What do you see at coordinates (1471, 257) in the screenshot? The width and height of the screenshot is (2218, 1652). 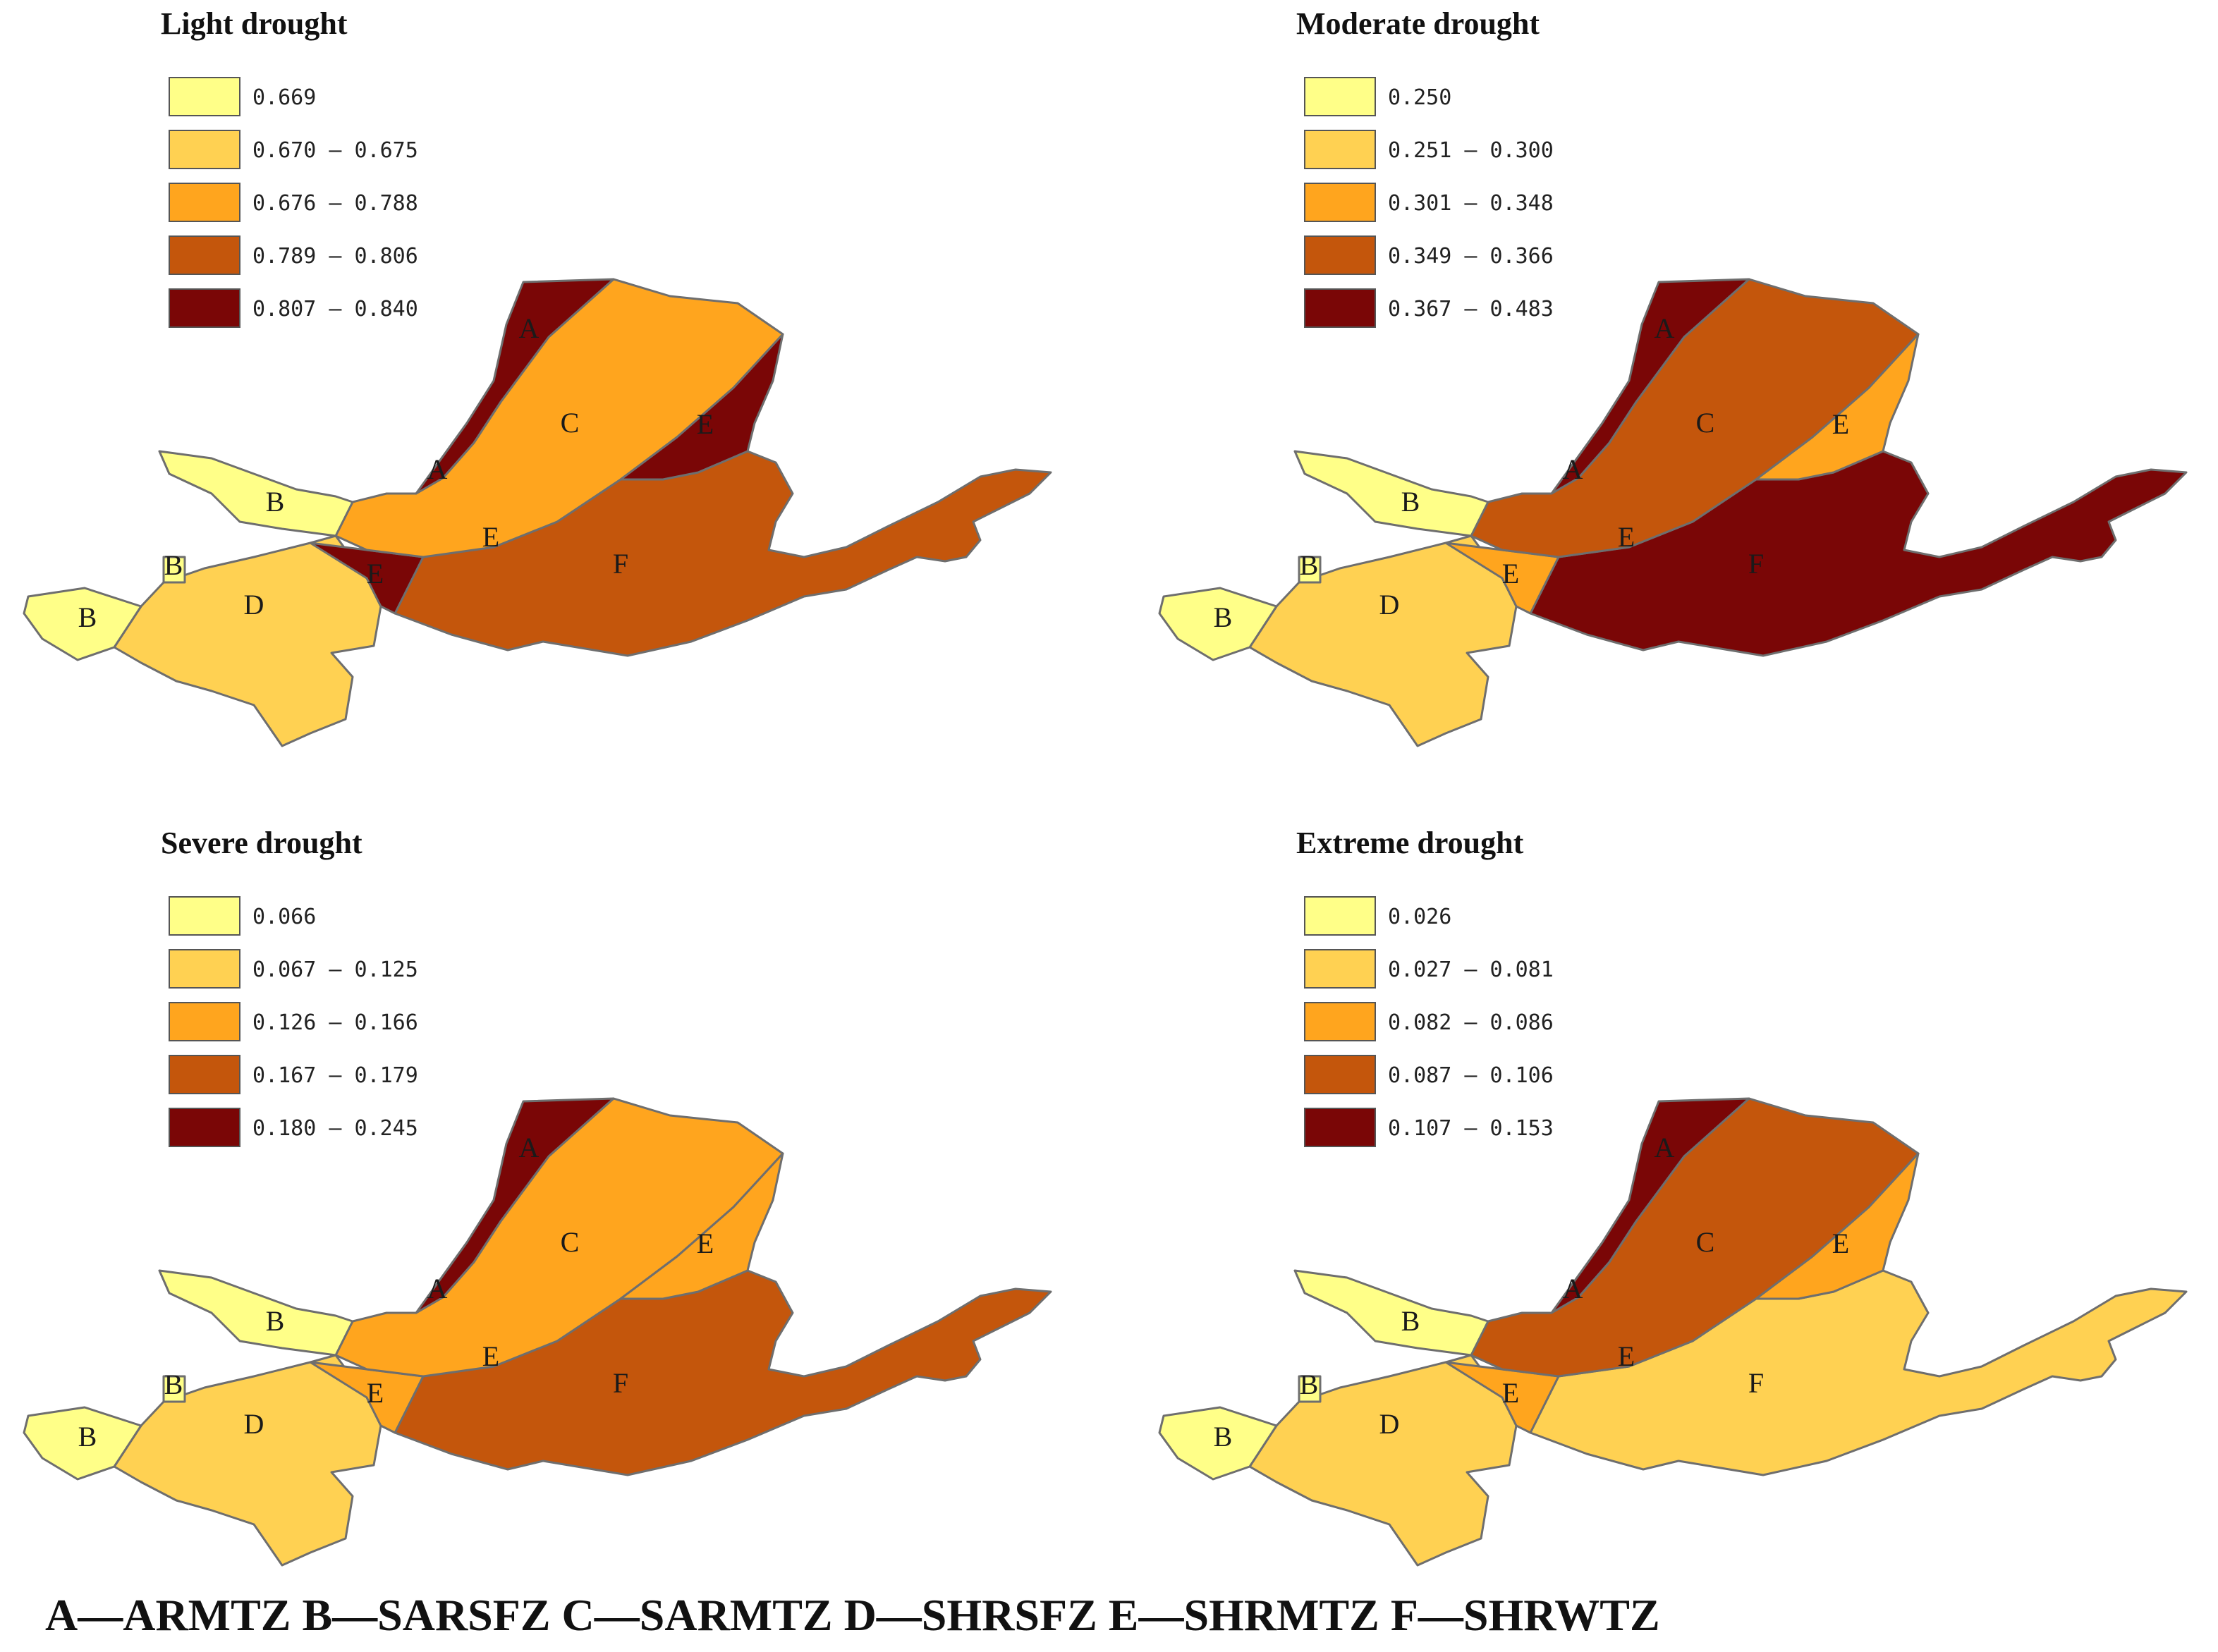 I see `legend-label: 0.349 – 0.366` at bounding box center [1471, 257].